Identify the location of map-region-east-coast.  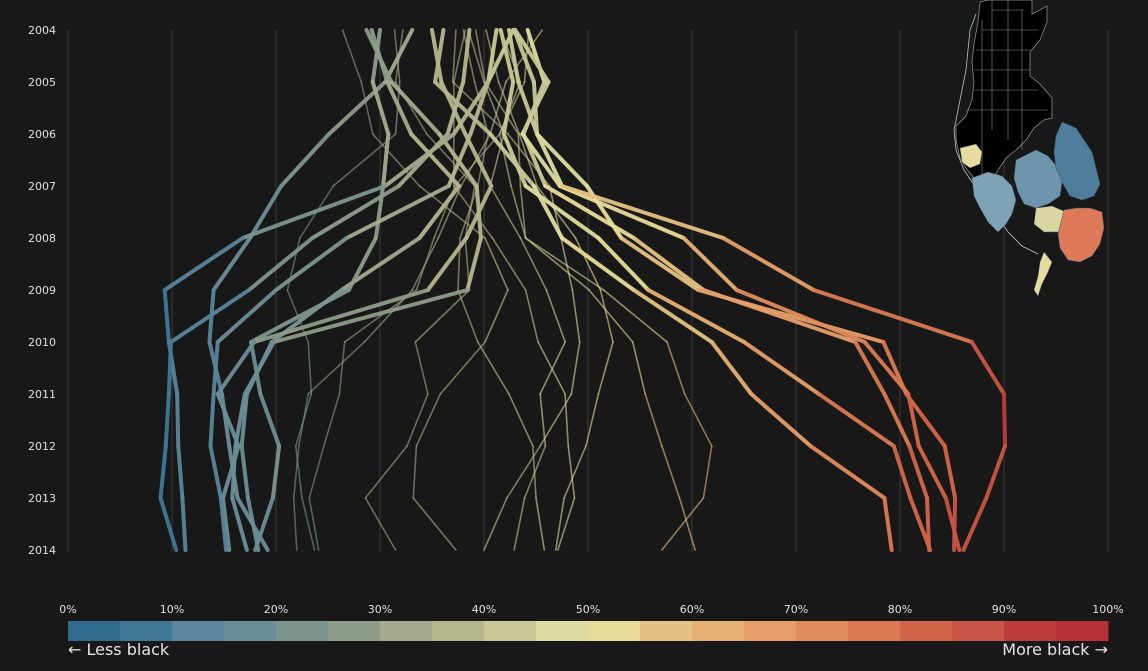
(1077, 161).